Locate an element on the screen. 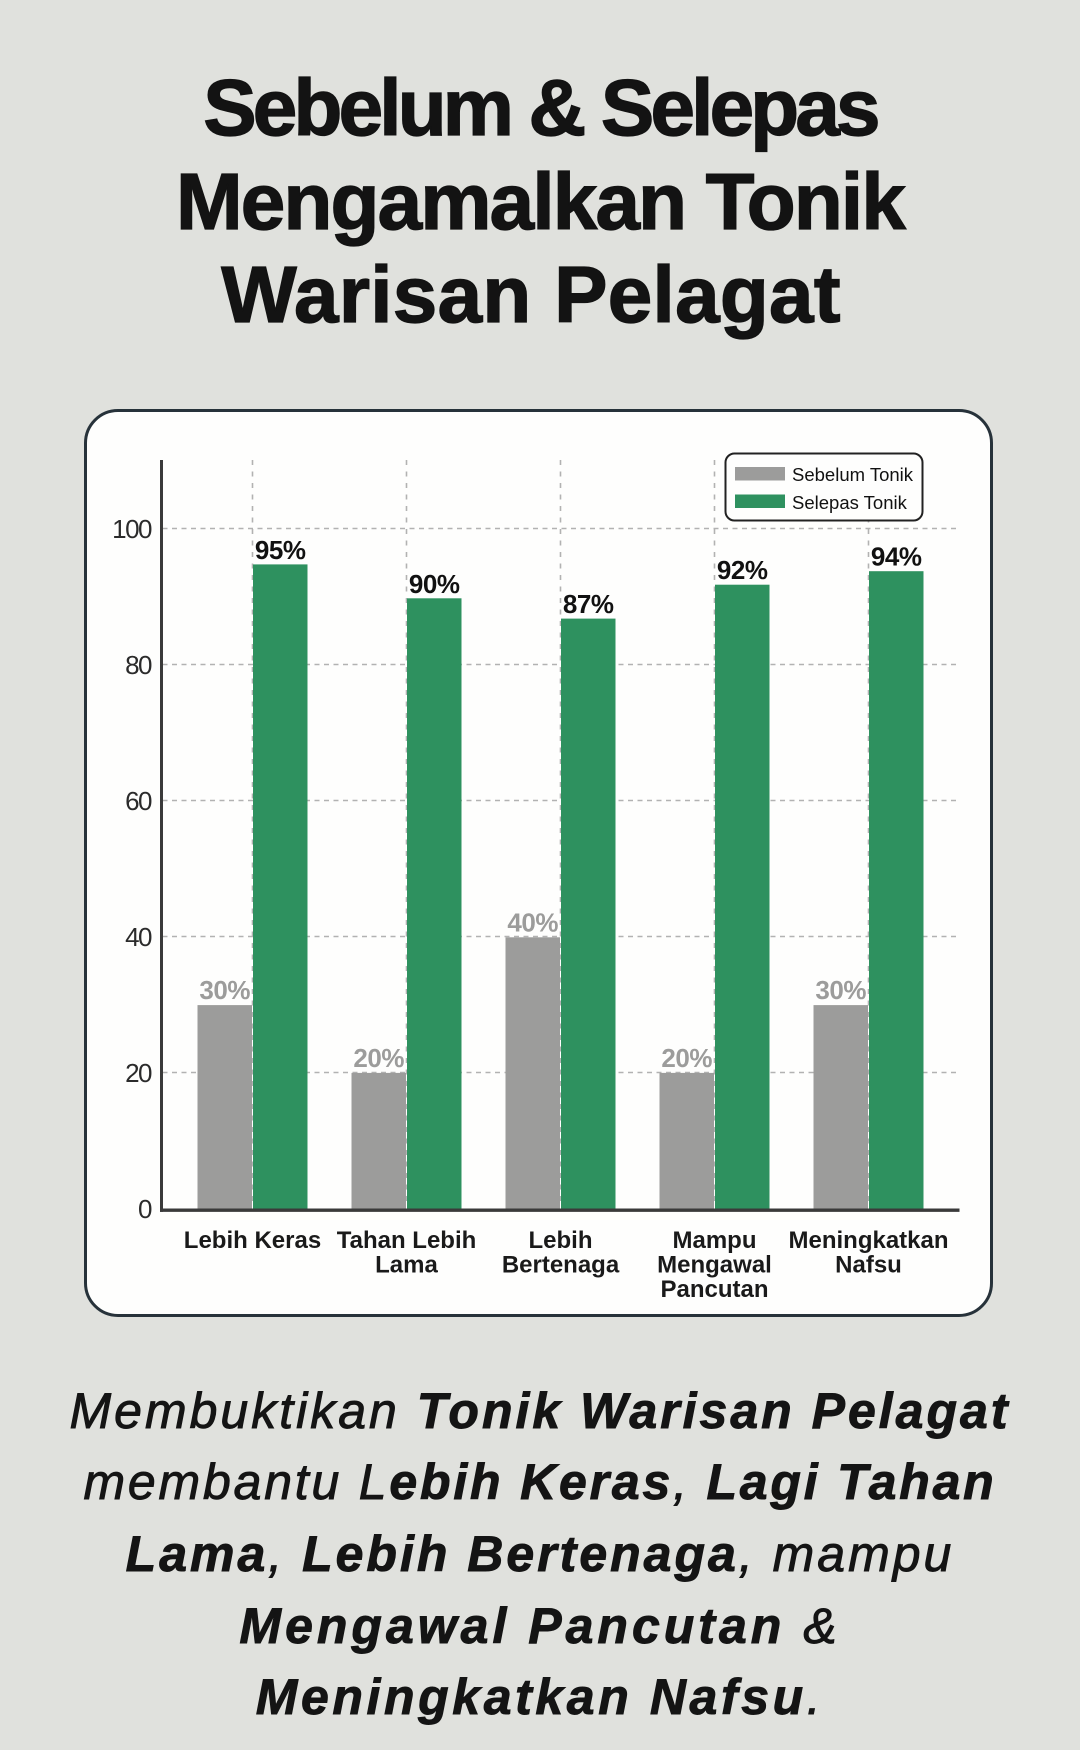 The image size is (1080, 1750). svg-text: Selepas Tonik is located at coordinates (850, 502).